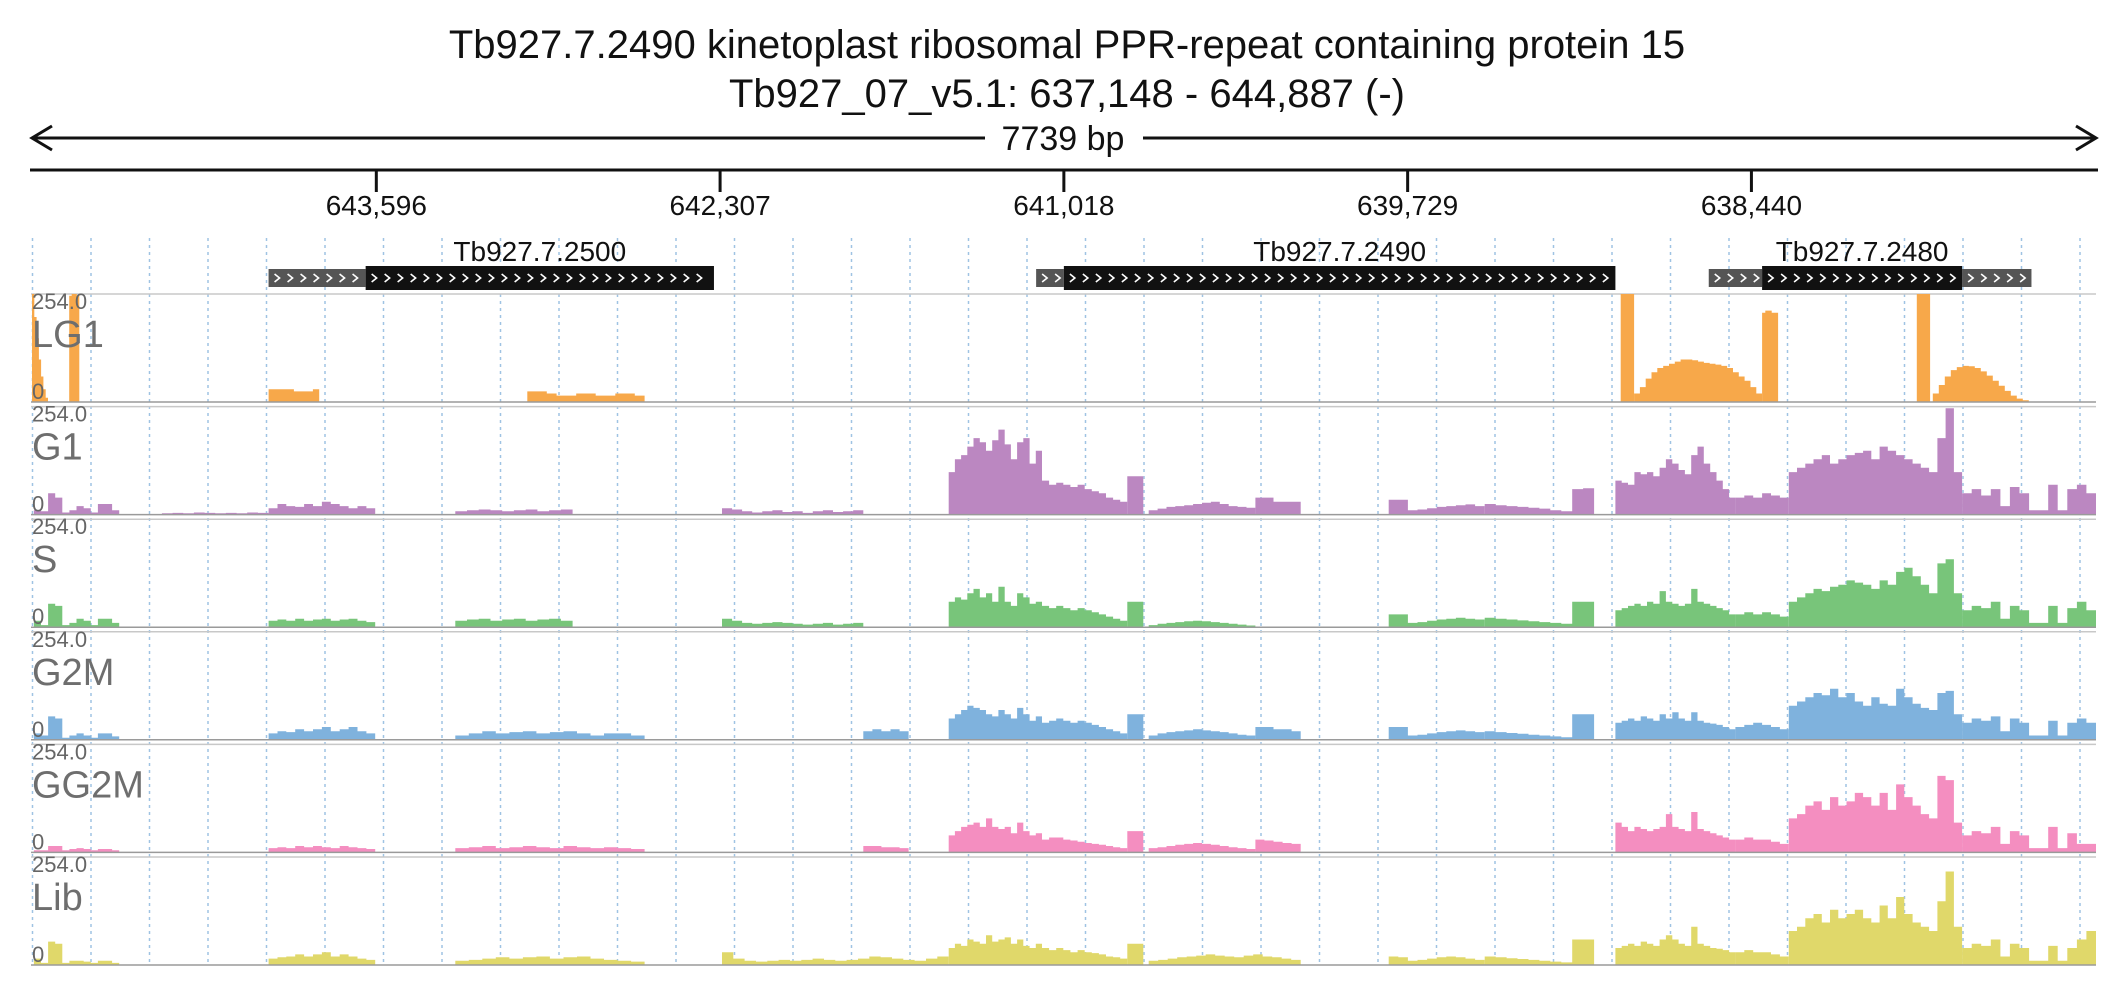  What do you see at coordinates (1063, 459) in the screenshot?
I see `track-g1: 254.0 0 G1` at bounding box center [1063, 459].